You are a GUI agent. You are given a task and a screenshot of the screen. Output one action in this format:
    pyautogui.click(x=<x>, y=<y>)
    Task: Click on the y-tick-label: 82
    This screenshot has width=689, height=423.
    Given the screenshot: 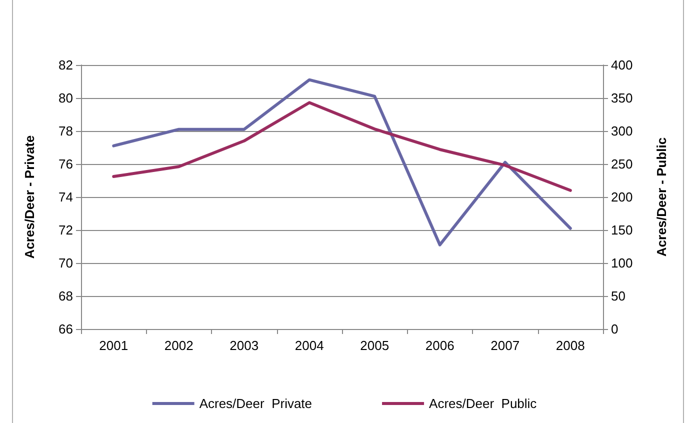 What is the action you would take?
    pyautogui.click(x=65, y=65)
    